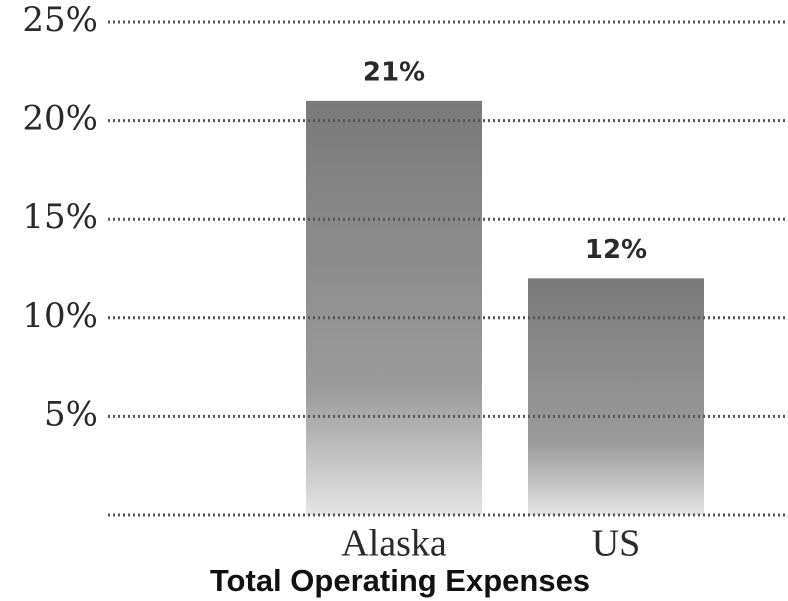 This screenshot has width=788, height=601. Describe the element at coordinates (60, 119) in the screenshot. I see `y-tick-label: 20%` at that location.